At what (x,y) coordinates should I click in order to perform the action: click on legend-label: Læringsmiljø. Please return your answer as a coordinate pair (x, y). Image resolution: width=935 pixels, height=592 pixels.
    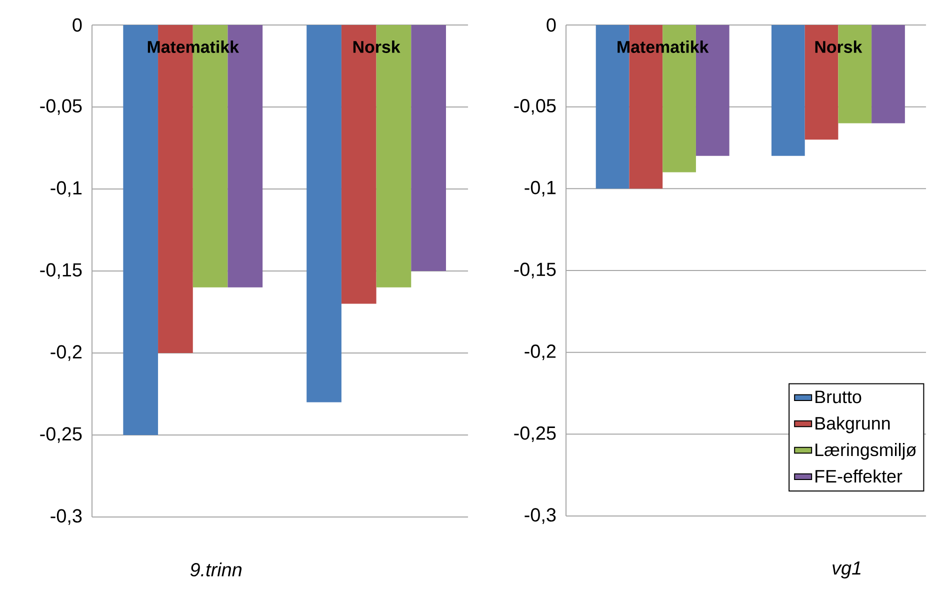
    Looking at the image, I should click on (866, 451).